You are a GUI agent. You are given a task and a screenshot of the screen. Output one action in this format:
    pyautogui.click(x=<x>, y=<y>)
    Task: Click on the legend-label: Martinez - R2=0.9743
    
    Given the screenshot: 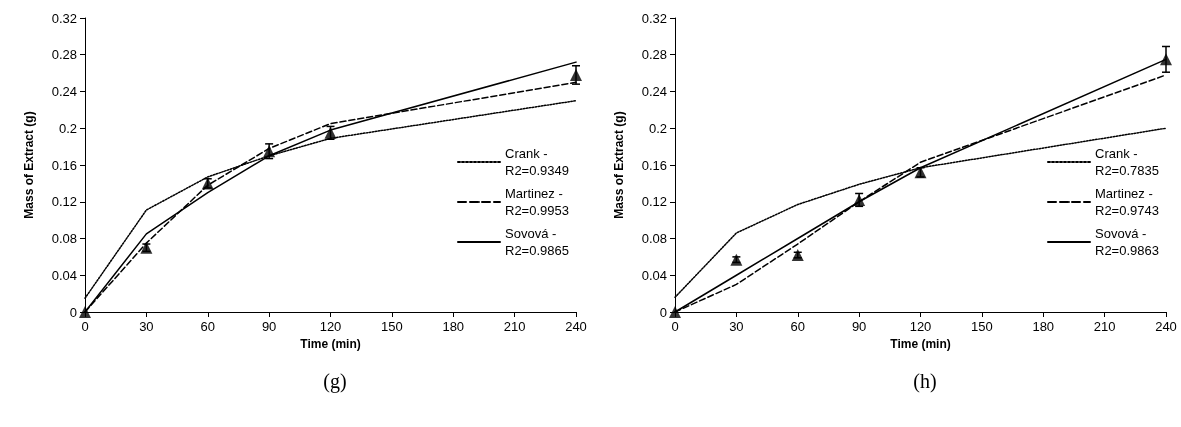 What is the action you would take?
    pyautogui.click(x=1127, y=202)
    